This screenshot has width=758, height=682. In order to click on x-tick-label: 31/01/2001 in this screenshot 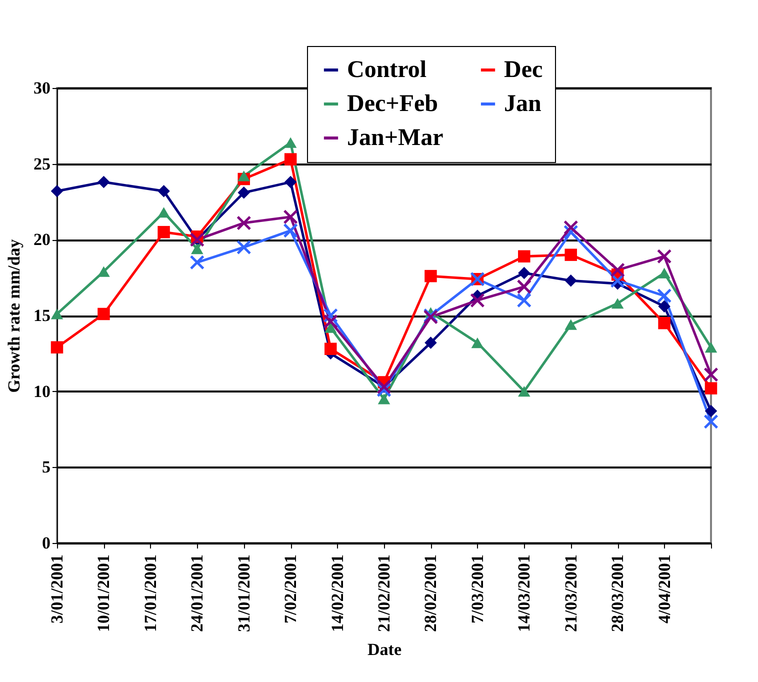, I will do `click(244, 593)`.